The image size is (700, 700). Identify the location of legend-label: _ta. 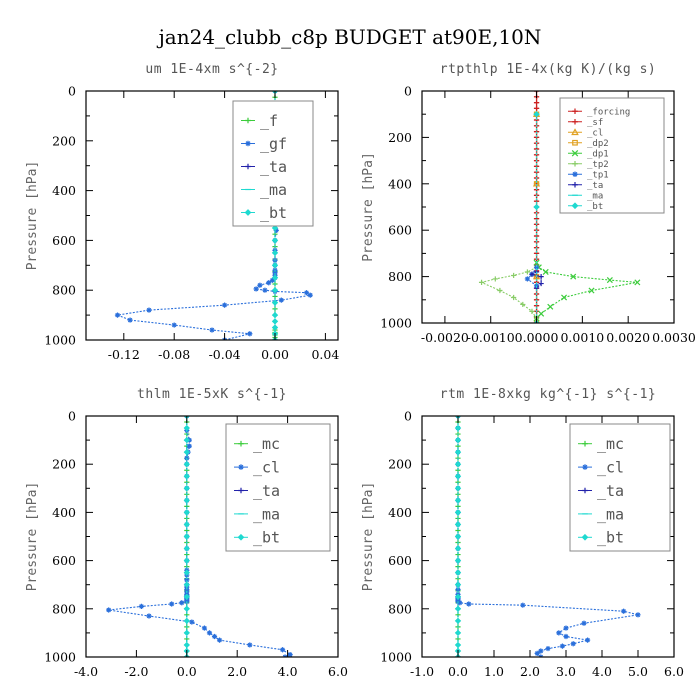
(266, 491).